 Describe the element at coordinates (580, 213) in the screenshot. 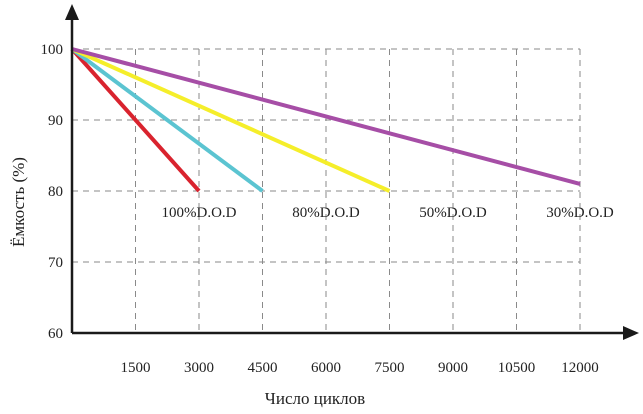

I see `series-label-3: 30%D.O.D` at that location.